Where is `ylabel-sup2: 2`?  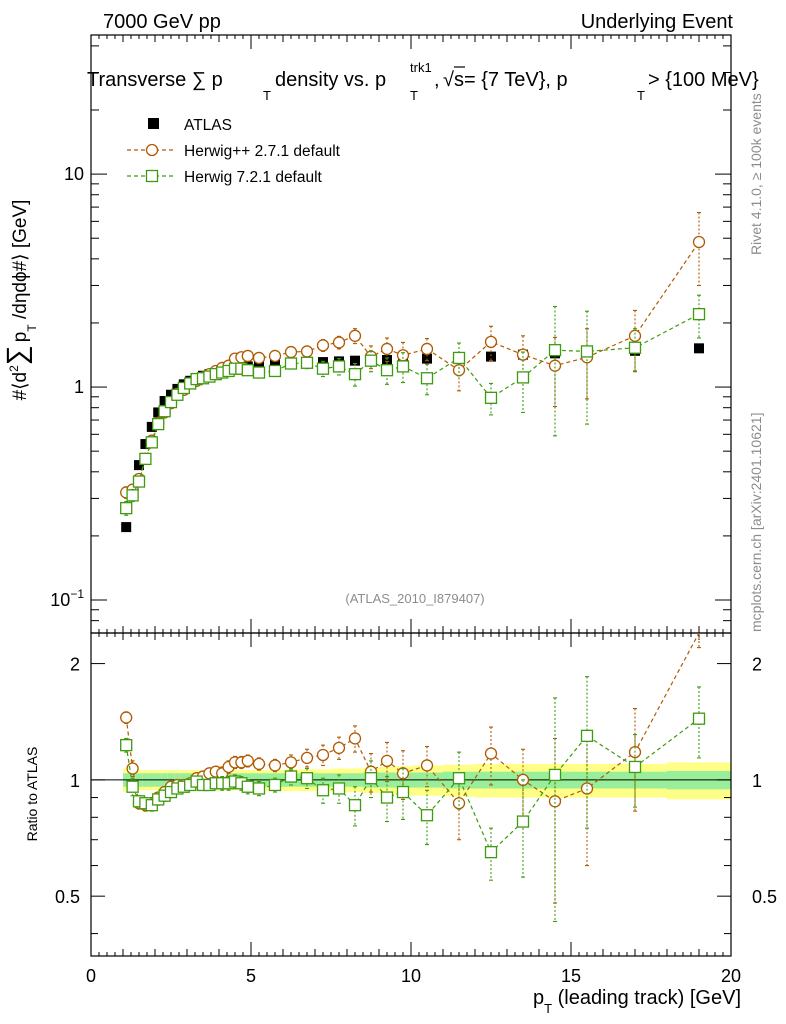
ylabel-sup2: 2 is located at coordinates (14, 368).